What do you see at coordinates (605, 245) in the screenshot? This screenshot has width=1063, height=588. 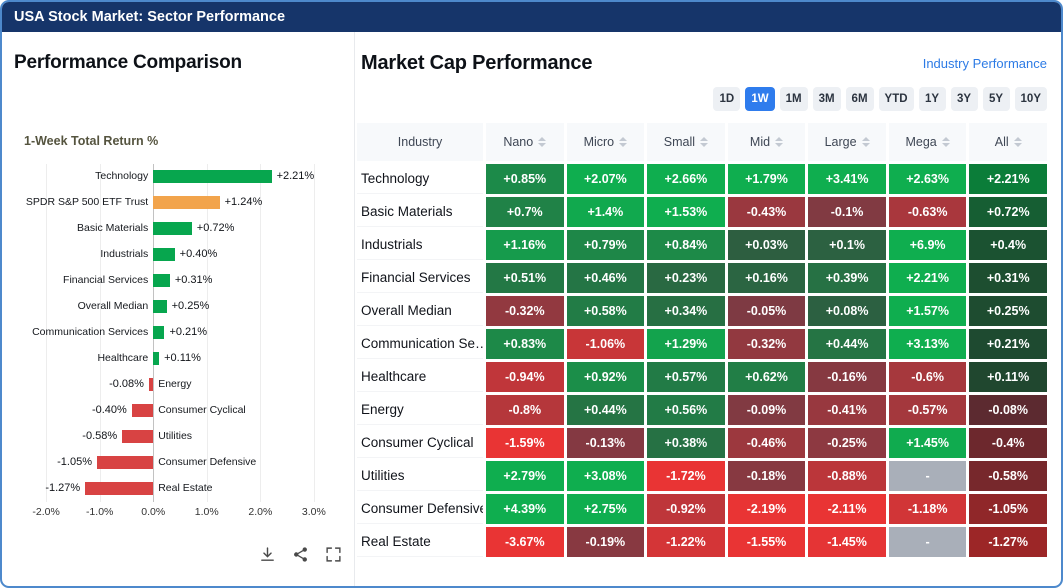 I see `heatmap-cell-industrials-micro: +0.79%` at bounding box center [605, 245].